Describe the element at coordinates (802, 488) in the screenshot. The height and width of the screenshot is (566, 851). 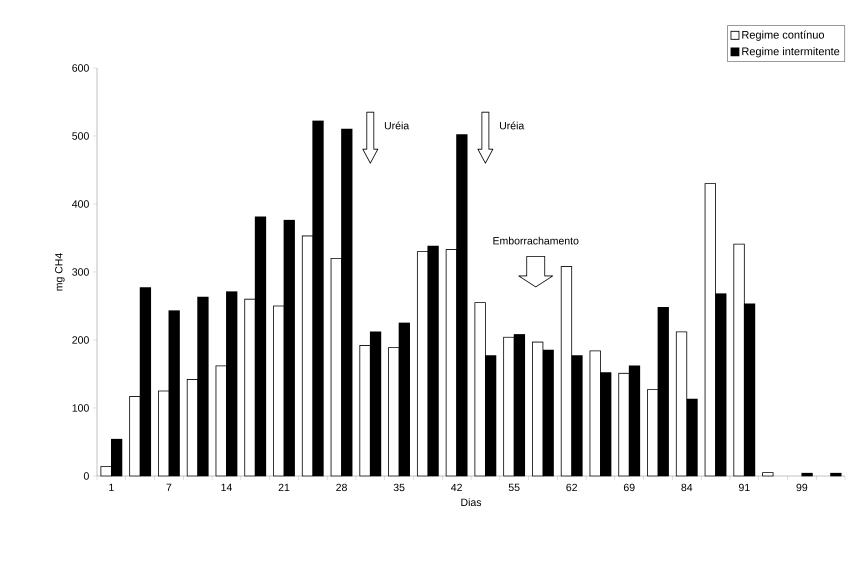
I see `x-tick-label: 99` at that location.